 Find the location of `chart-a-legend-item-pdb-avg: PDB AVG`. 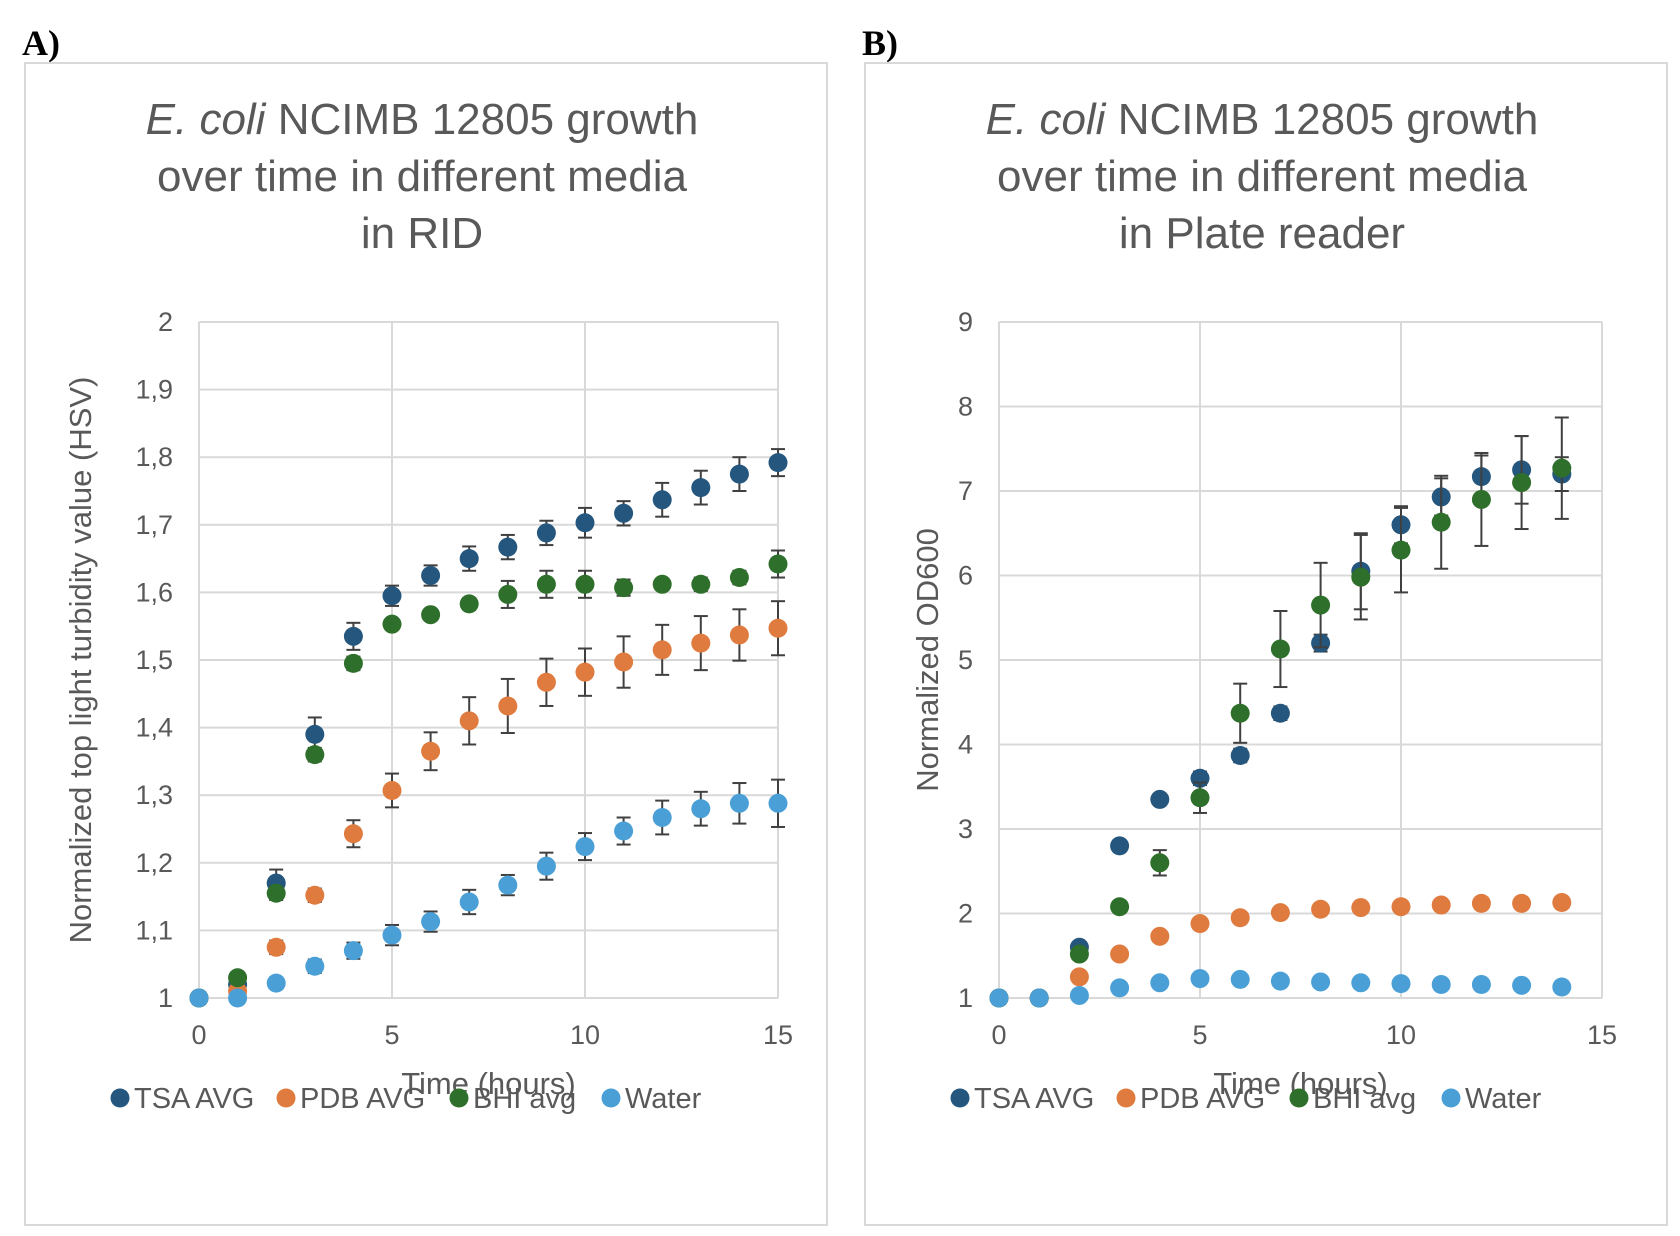

chart-a-legend-item-pdb-avg: PDB AVG is located at coordinates (350, 1099).